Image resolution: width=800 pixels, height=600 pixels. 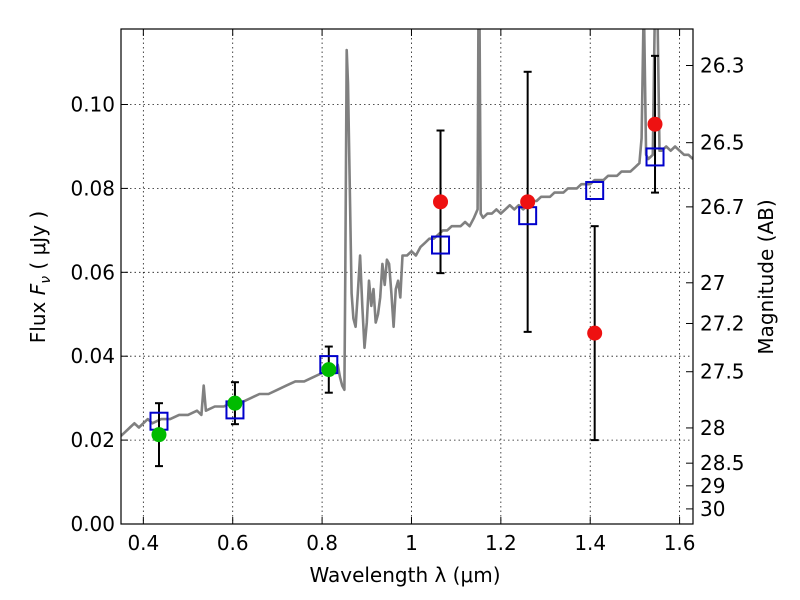 I want to click on mag-tick-label: 30, so click(x=712, y=509).